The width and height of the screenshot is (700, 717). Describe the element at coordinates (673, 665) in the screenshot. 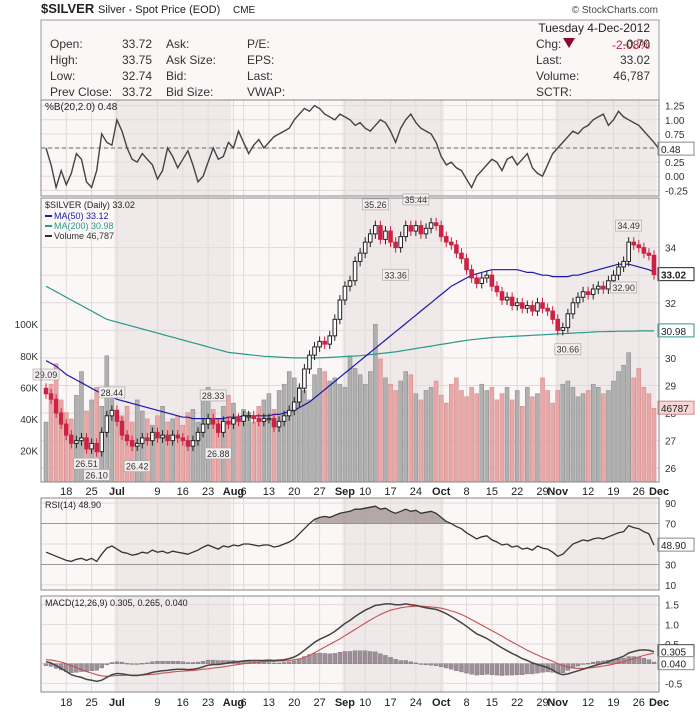

I see `macd-hist-last-value: 0.040` at that location.